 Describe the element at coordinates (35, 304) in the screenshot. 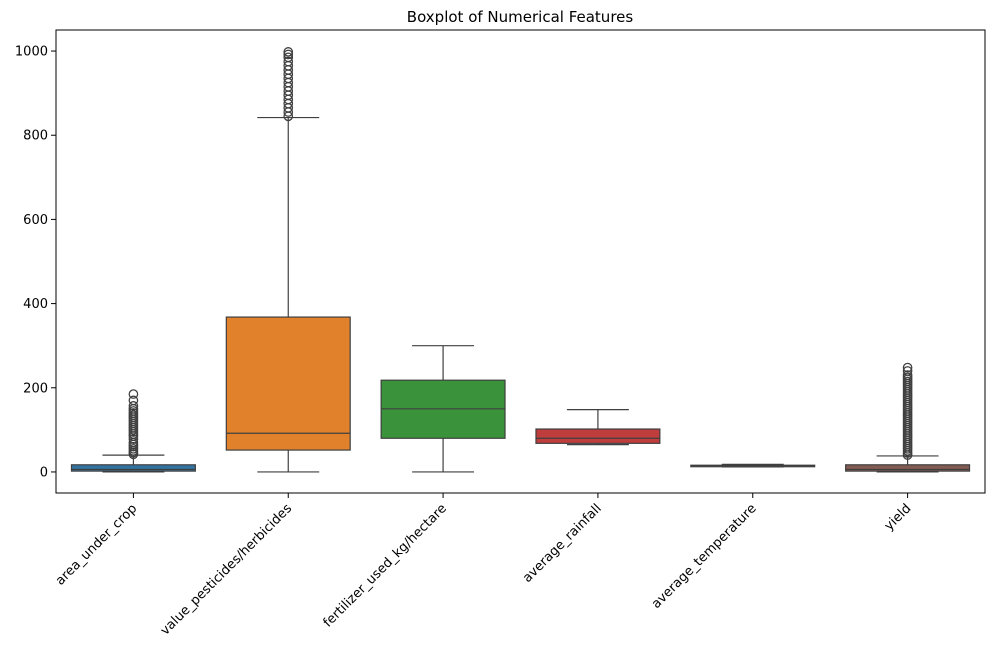

I see `y-tick-label: 400` at that location.